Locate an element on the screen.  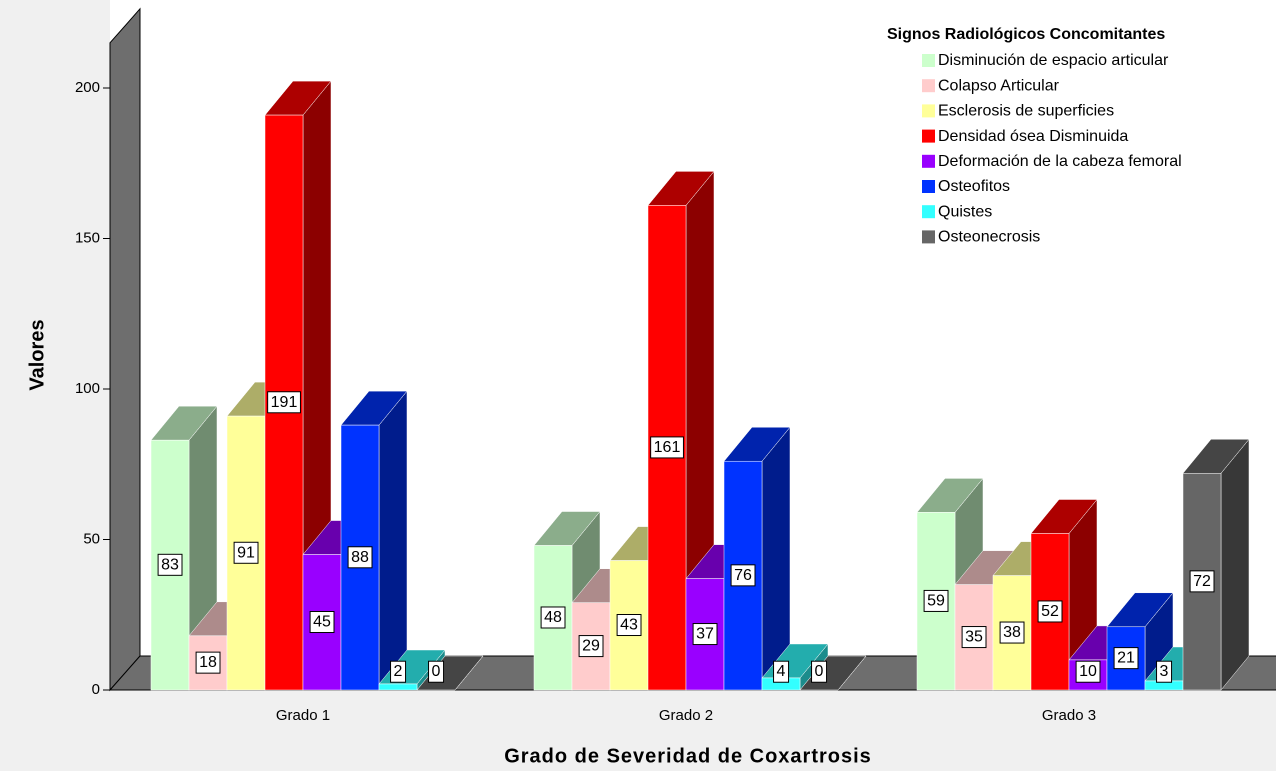
value-label: 43 is located at coordinates (629, 625).